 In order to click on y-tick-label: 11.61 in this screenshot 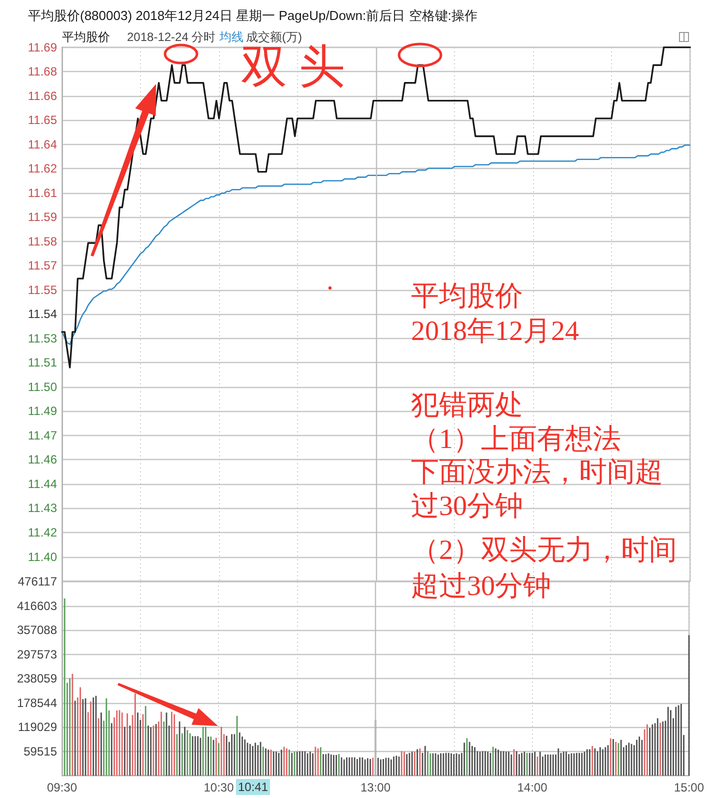, I will do `click(43, 193)`.